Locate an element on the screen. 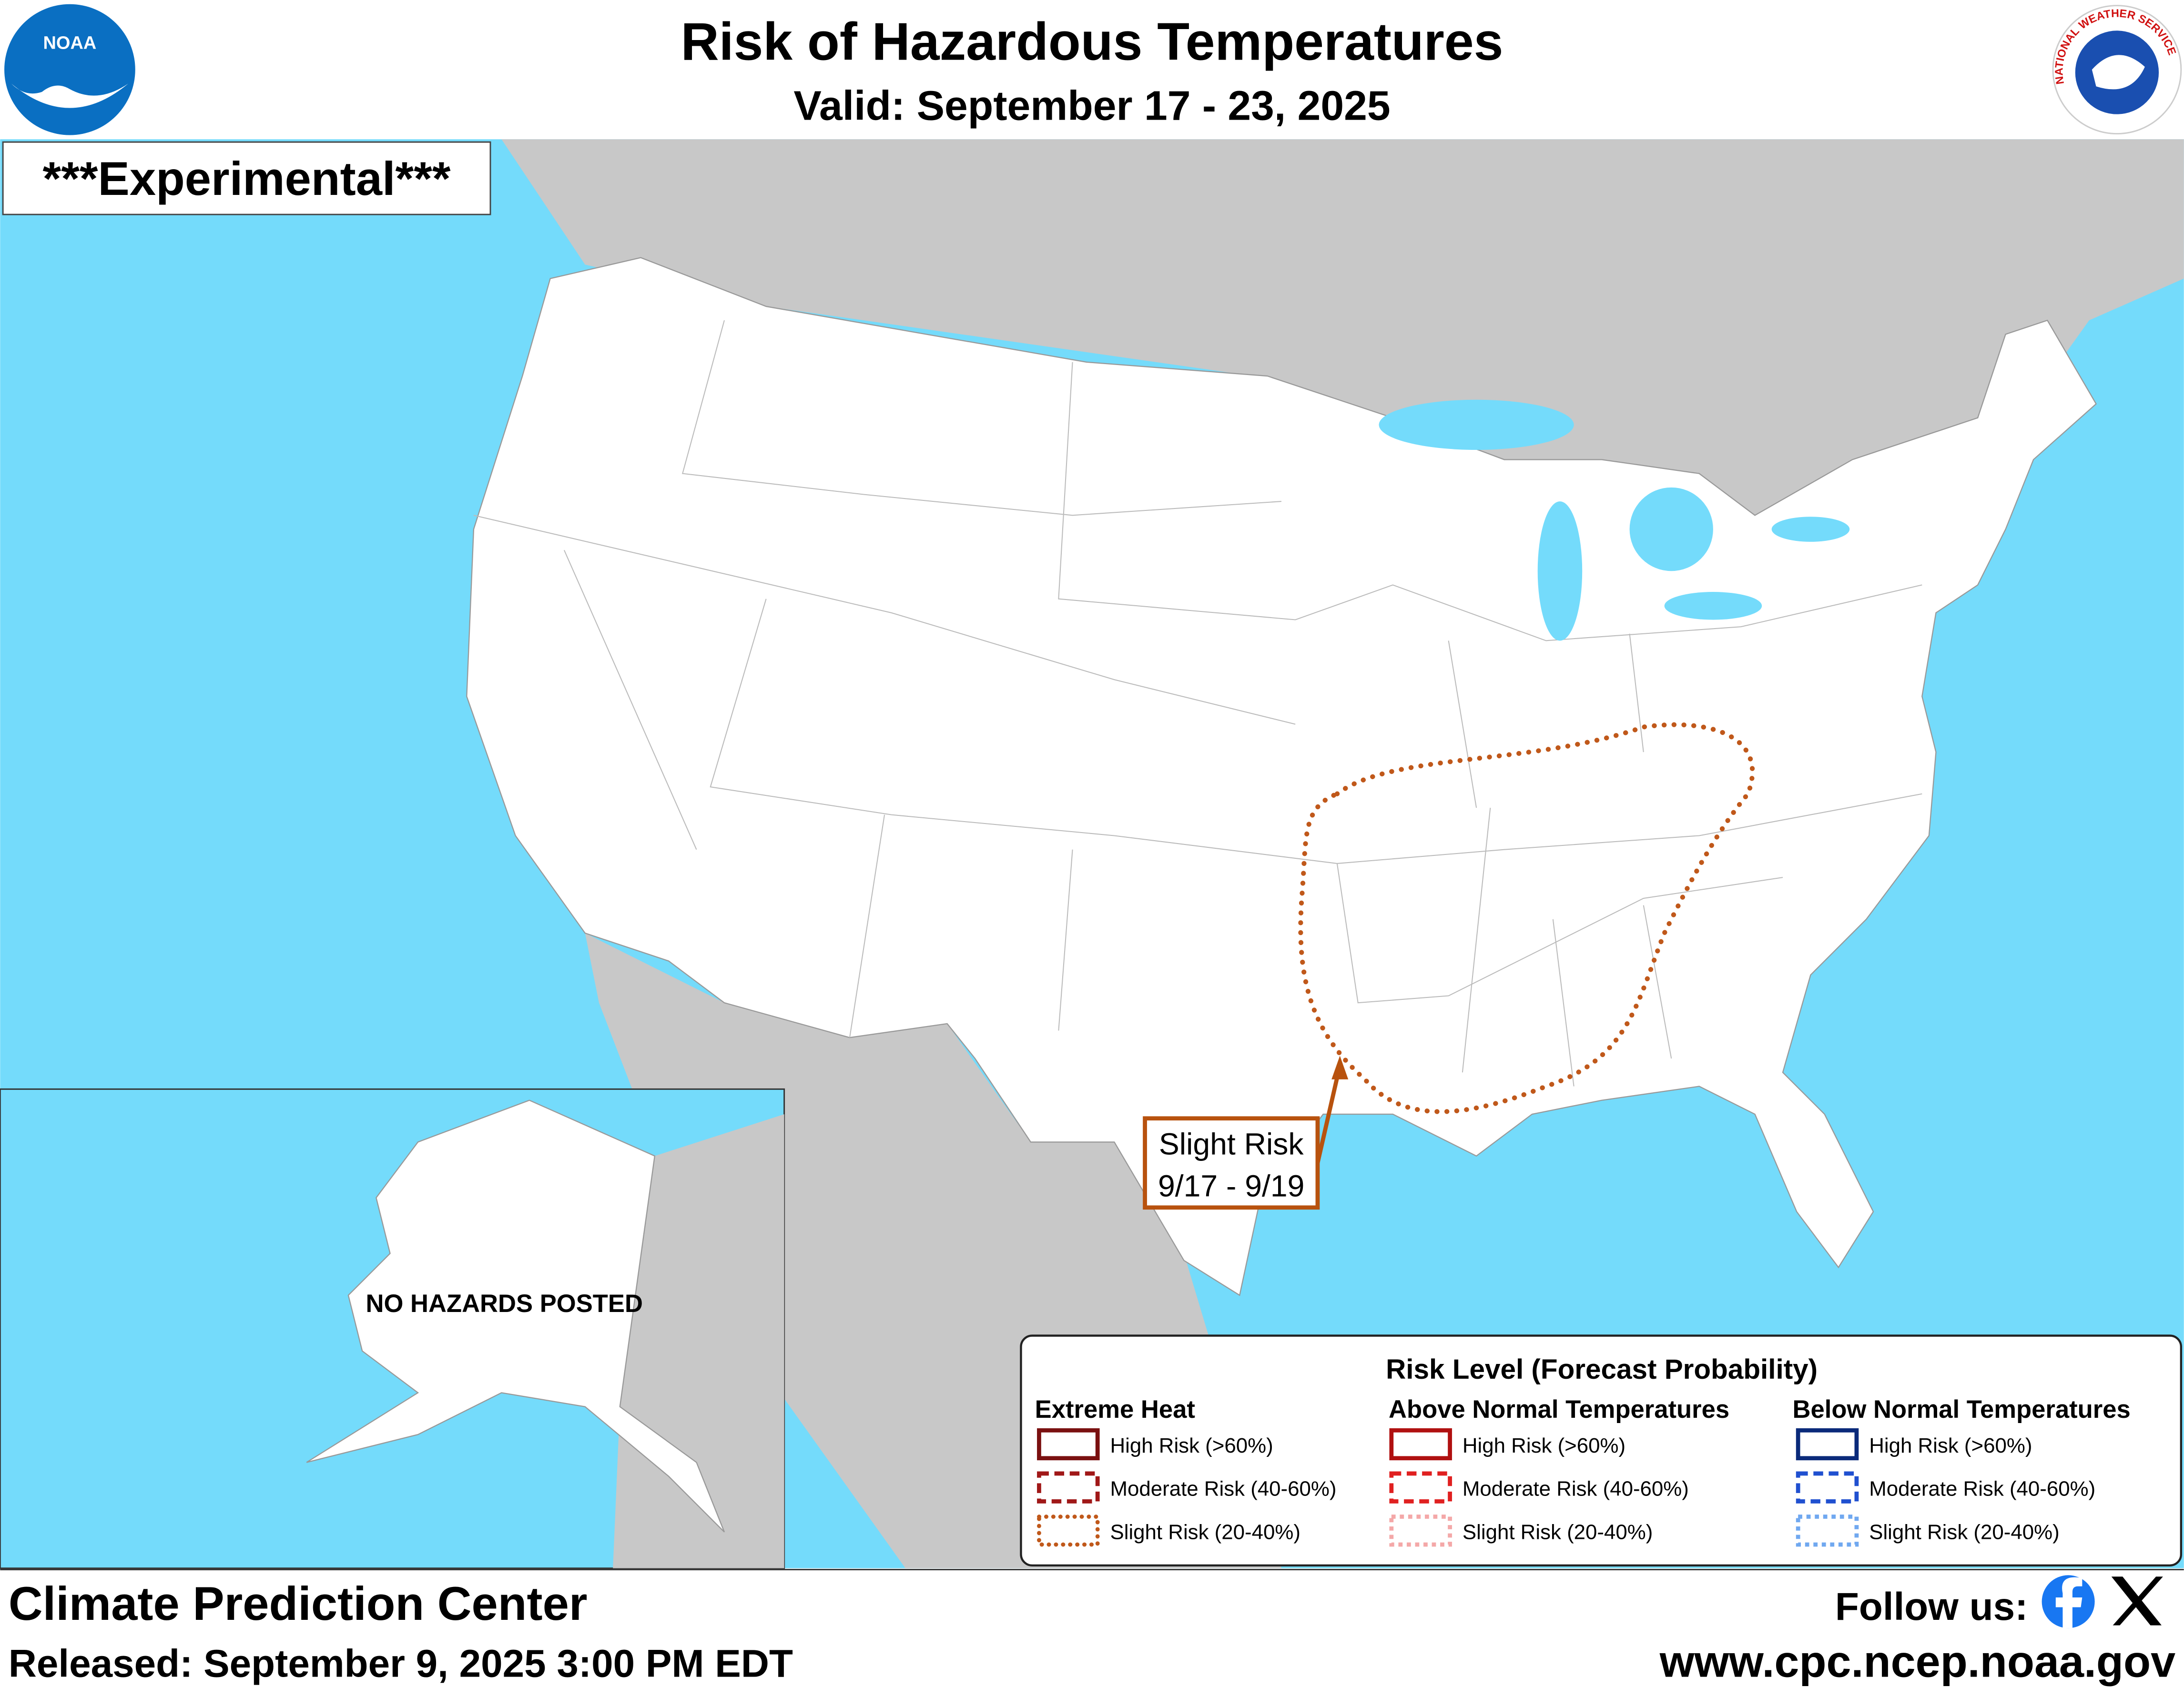 The image size is (2184, 1688). footer-follow: Follow us: is located at coordinates (1932, 1607).